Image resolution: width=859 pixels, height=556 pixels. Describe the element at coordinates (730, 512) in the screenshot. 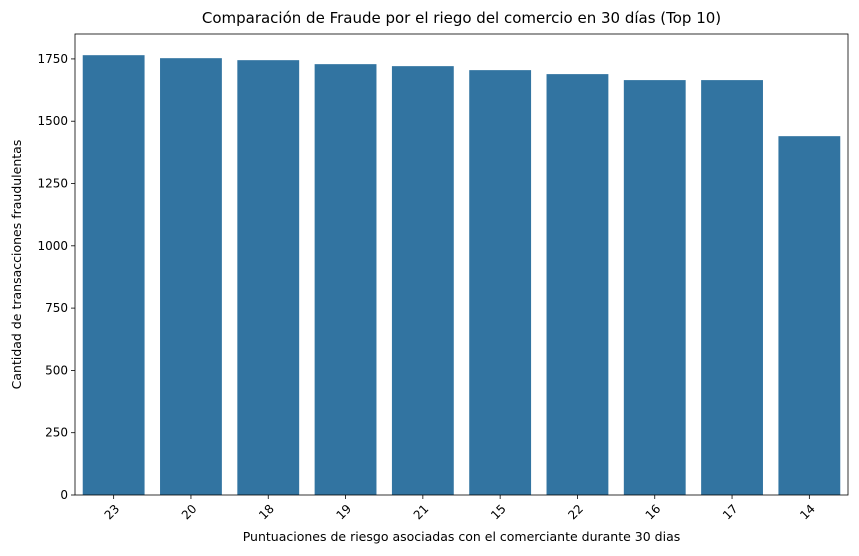

I see `x-tick-label: 17` at that location.